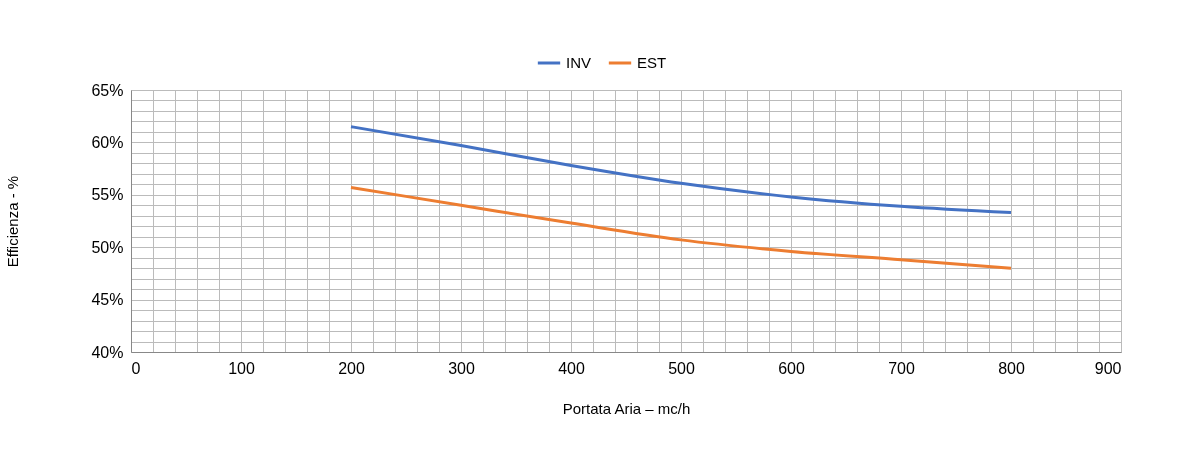 The image size is (1194, 450). I want to click on y-tick-label: 65%, so click(107, 90).